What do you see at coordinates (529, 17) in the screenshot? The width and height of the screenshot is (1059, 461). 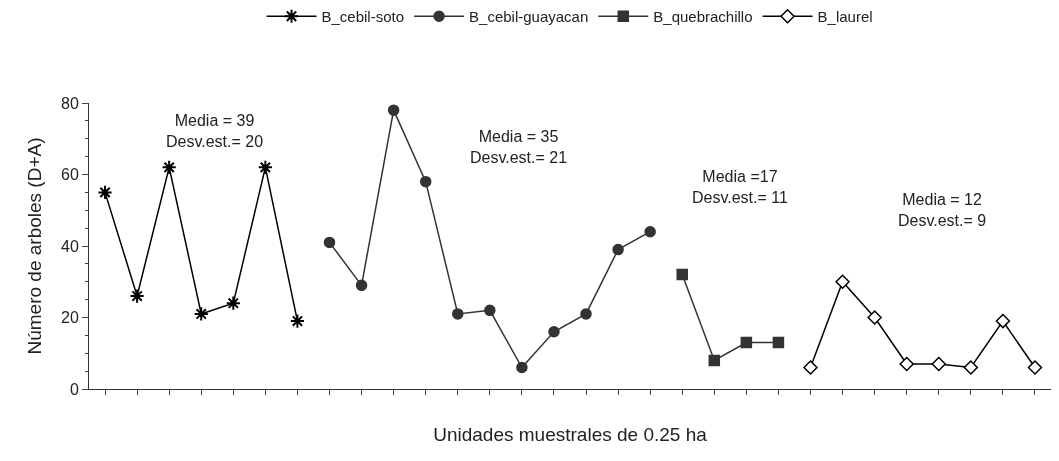 I see `legend-label: B_cebil-guayacan` at bounding box center [529, 17].